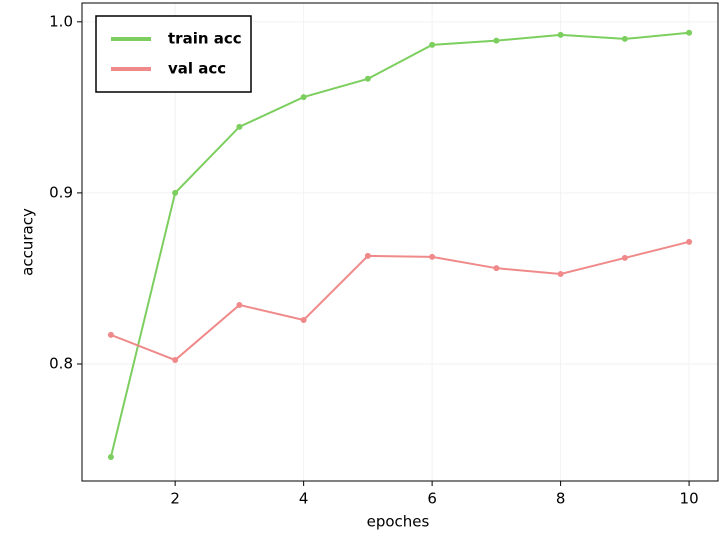 Image resolution: width=722 pixels, height=545 pixels. Describe the element at coordinates (432, 499) in the screenshot. I see `x-tick-label: 6` at that location.